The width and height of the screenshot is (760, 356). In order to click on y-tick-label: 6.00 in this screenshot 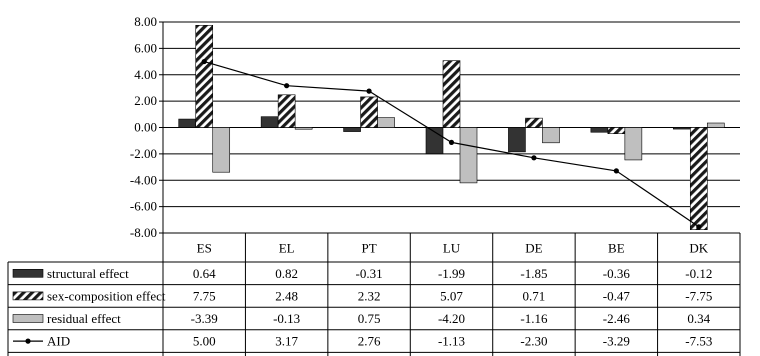, I will do `click(145, 47)`.